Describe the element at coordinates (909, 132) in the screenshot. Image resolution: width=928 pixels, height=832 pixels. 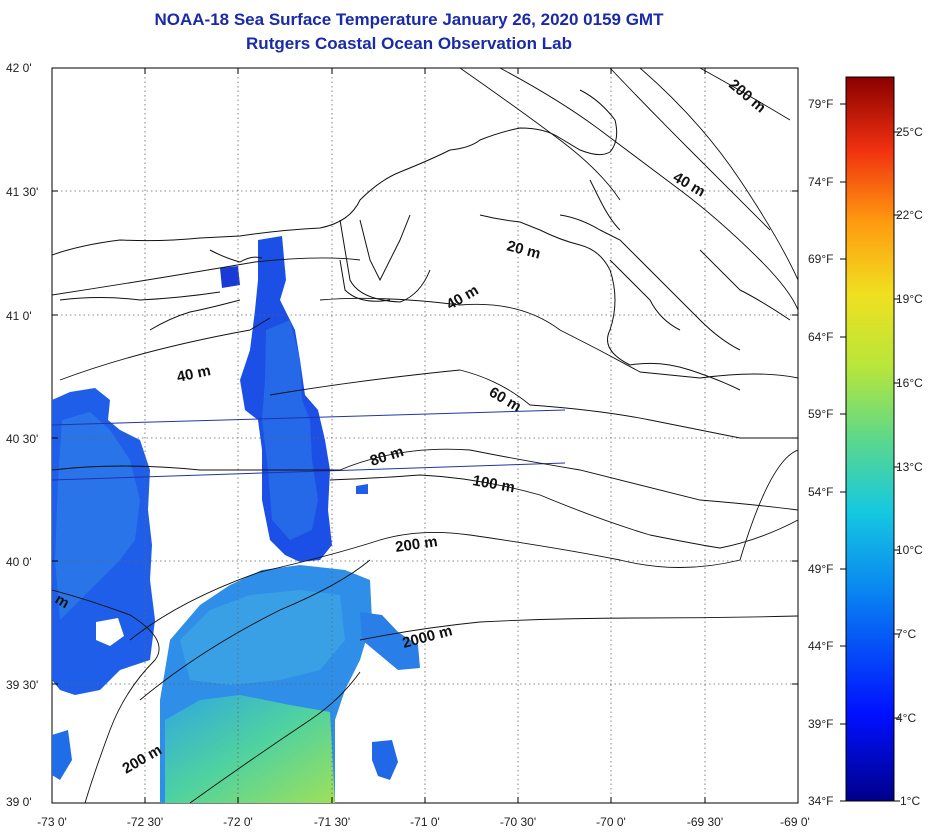
I see `celsius-label: 25°C` at that location.